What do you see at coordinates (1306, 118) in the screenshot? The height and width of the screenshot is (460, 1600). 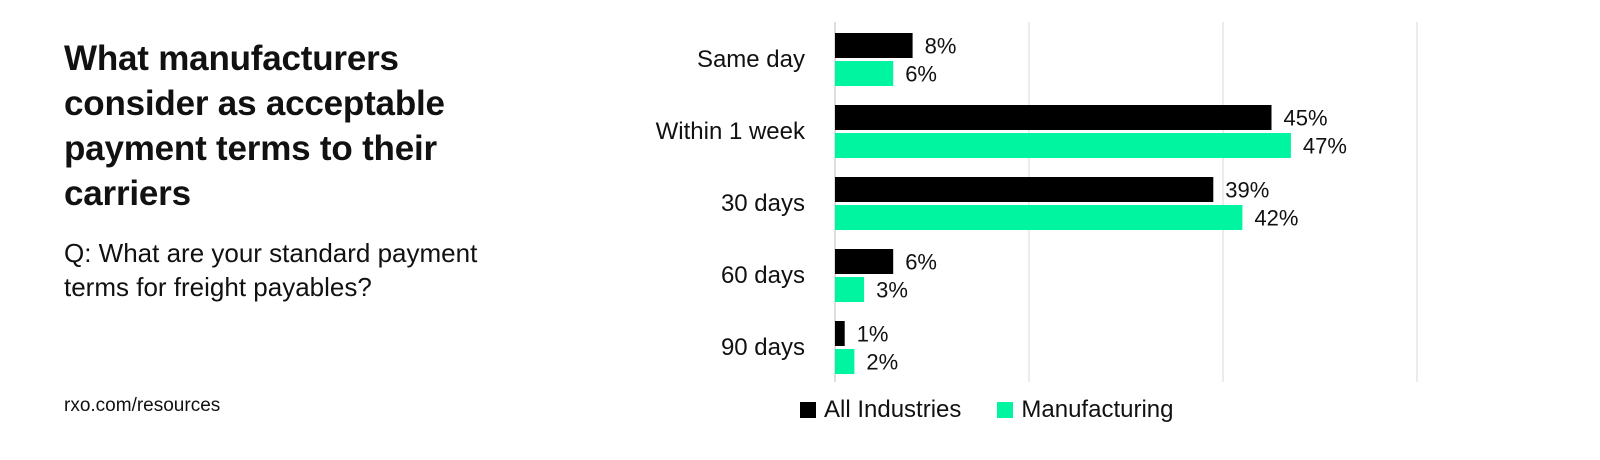 I see `data-label: 45%` at bounding box center [1306, 118].